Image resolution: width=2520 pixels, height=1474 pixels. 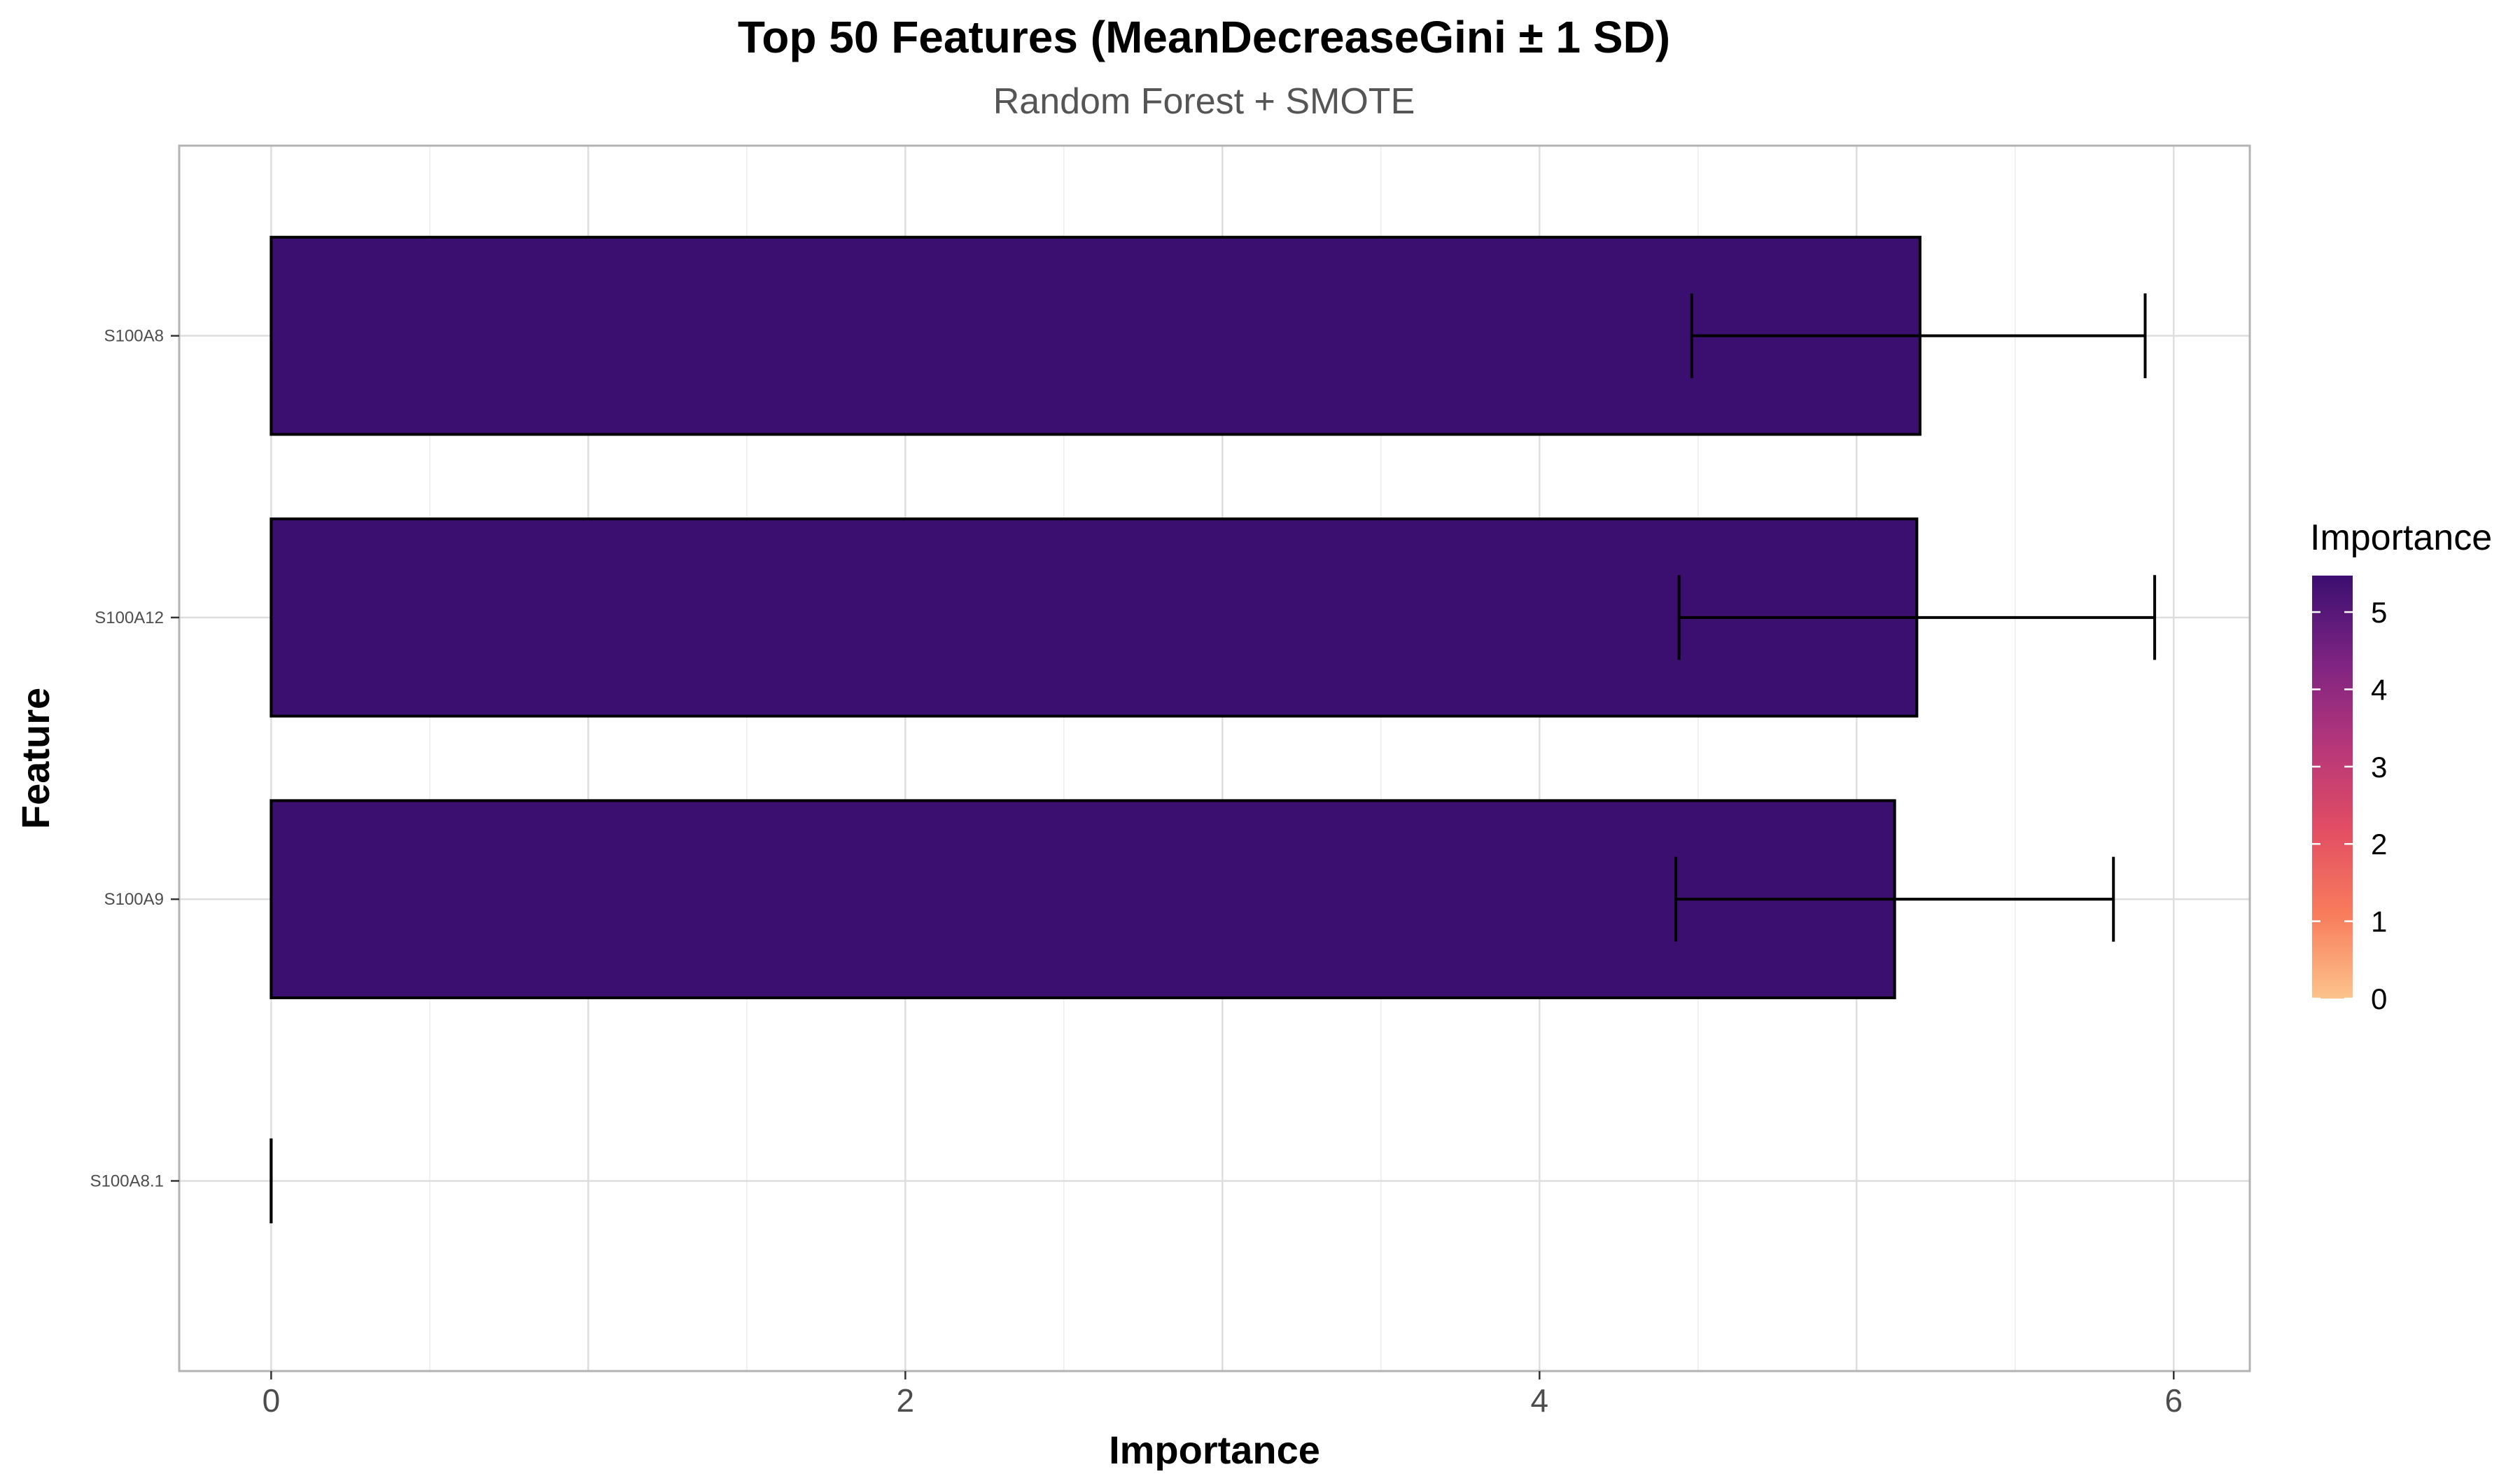 What do you see at coordinates (2379, 999) in the screenshot?
I see `legend-tick-label: 0` at bounding box center [2379, 999].